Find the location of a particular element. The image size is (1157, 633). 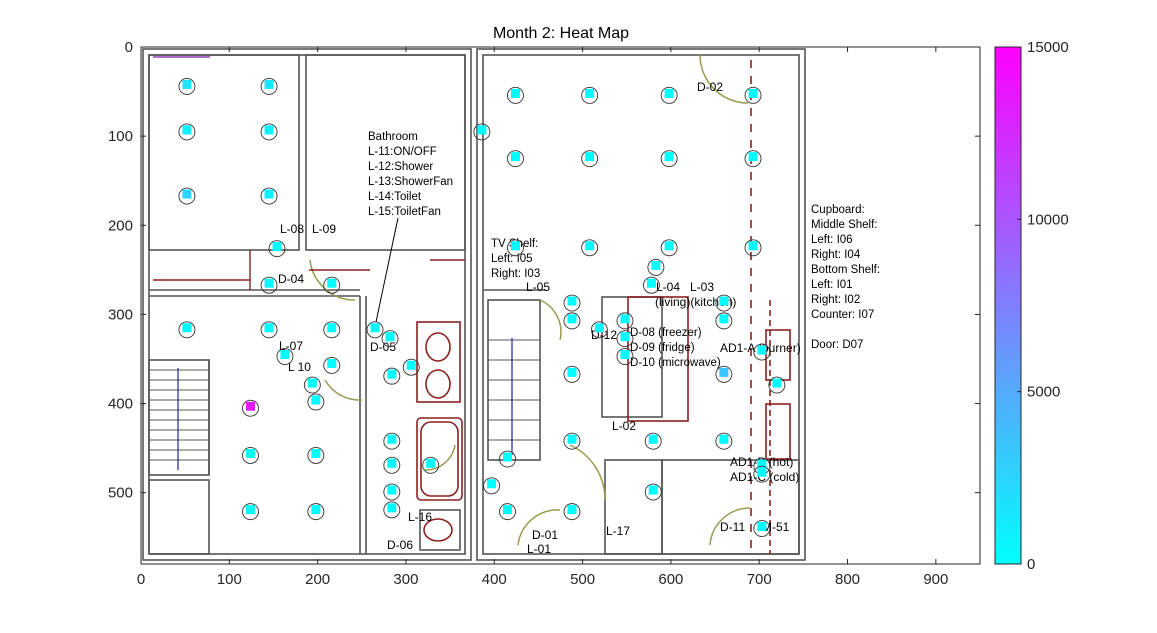

x-tick-label: 600 is located at coordinates (670, 579).